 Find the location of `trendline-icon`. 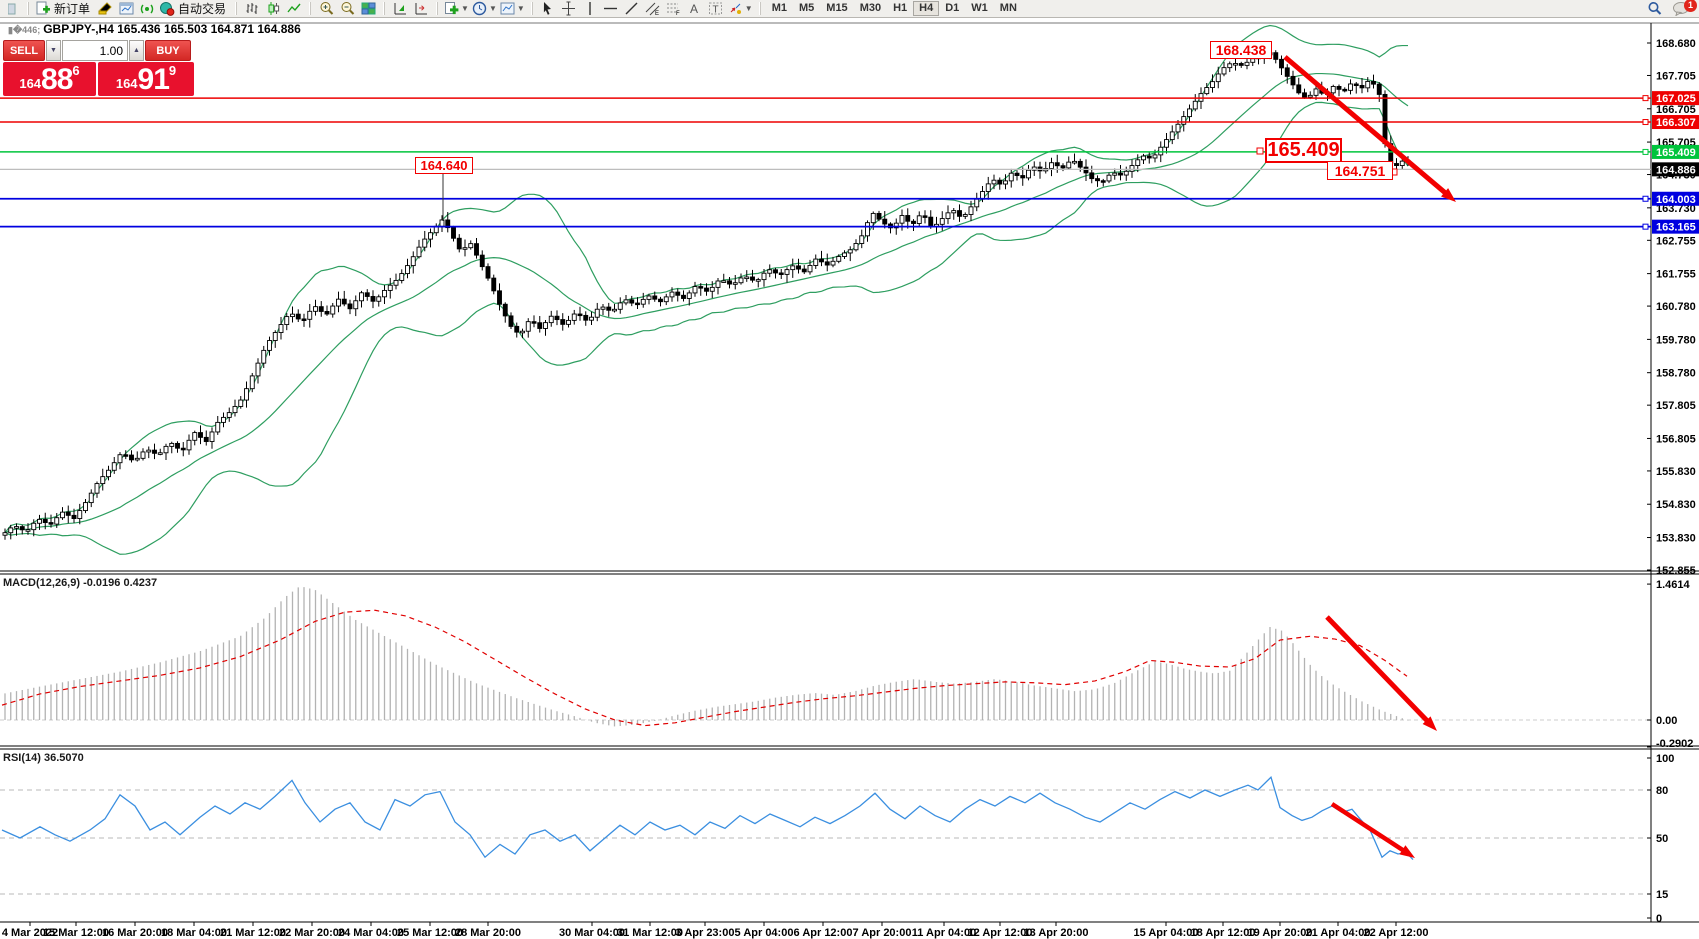

trendline-icon is located at coordinates (631, 8).